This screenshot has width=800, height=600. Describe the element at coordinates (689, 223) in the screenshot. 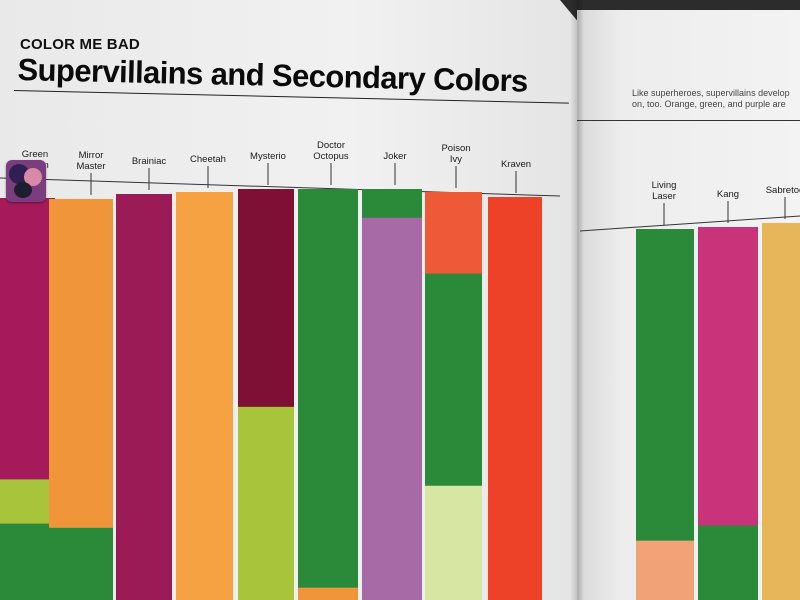

I see `right-axis-line` at that location.